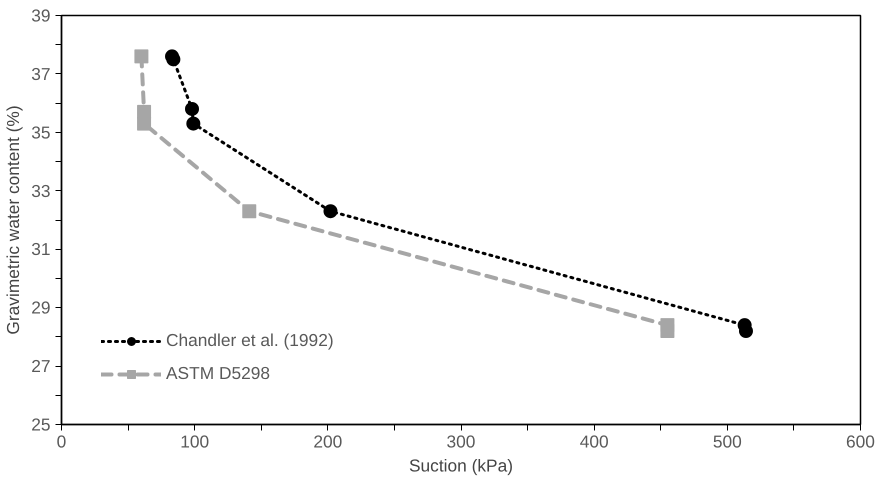  Describe the element at coordinates (41, 190) in the screenshot. I see `y-tick-label: 33` at that location.